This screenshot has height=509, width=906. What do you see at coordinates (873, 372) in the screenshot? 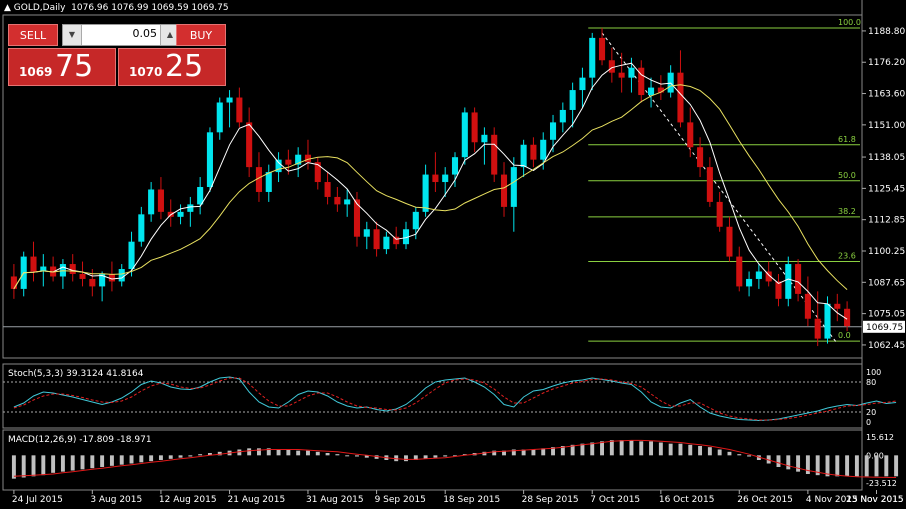
I see `stoch-tick-label: 100` at bounding box center [873, 372].